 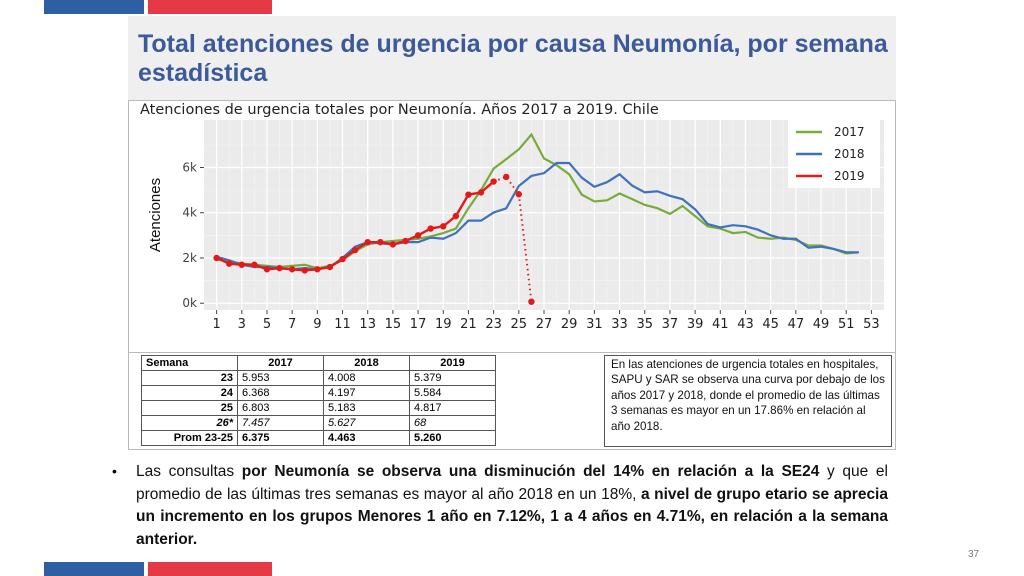 I want to click on x-tick-label: 1, so click(x=216, y=324).